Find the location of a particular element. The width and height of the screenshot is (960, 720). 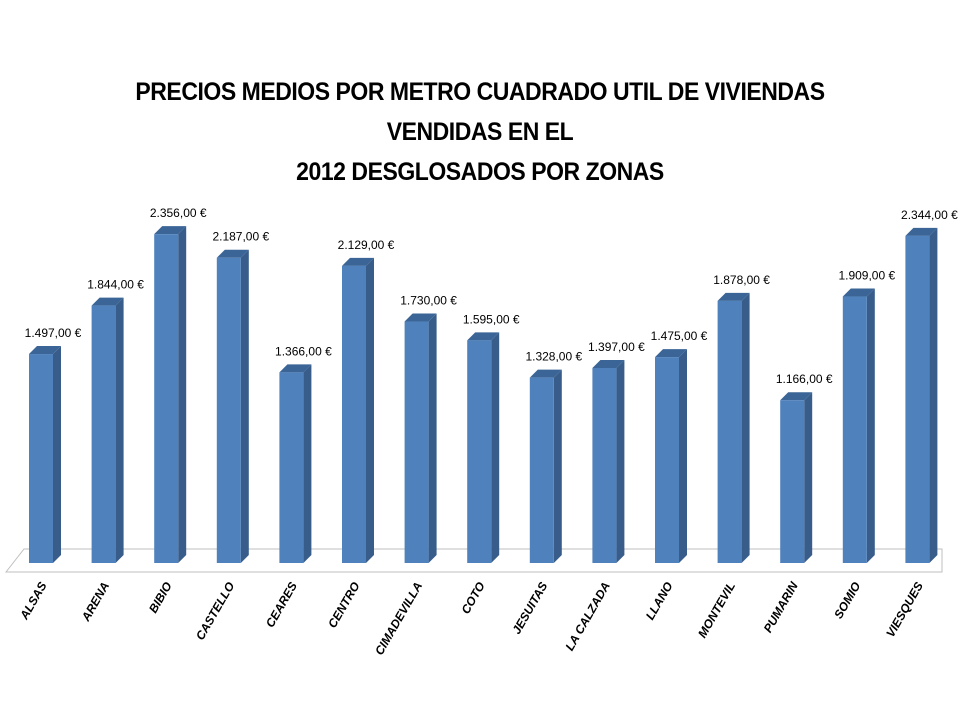

category-label: ARENA is located at coordinates (95, 602).